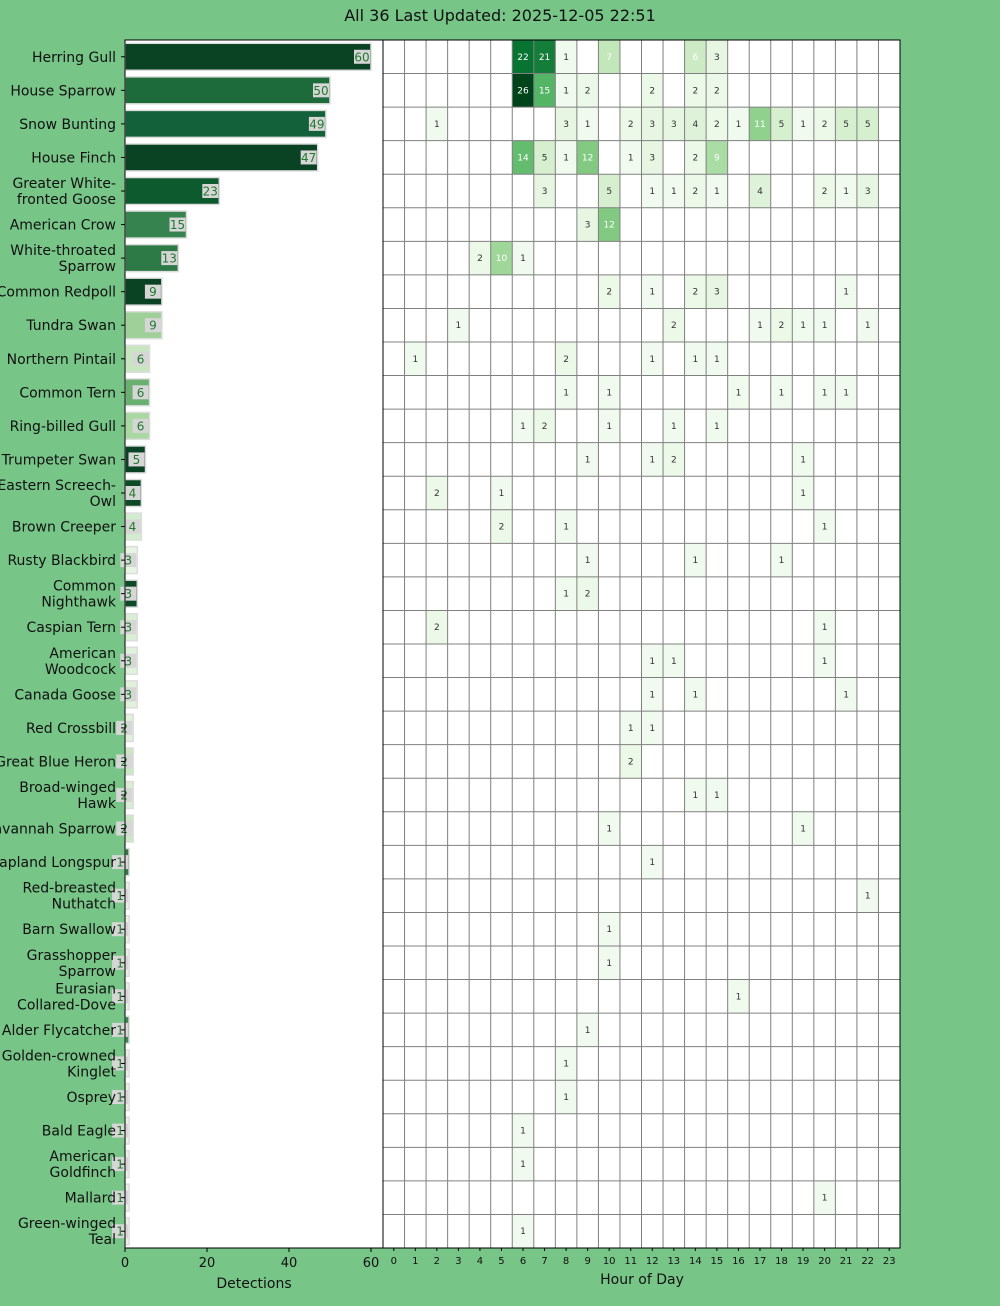  What do you see at coordinates (394, 1261) in the screenshot?
I see `hour-tick-label: 0` at bounding box center [394, 1261].